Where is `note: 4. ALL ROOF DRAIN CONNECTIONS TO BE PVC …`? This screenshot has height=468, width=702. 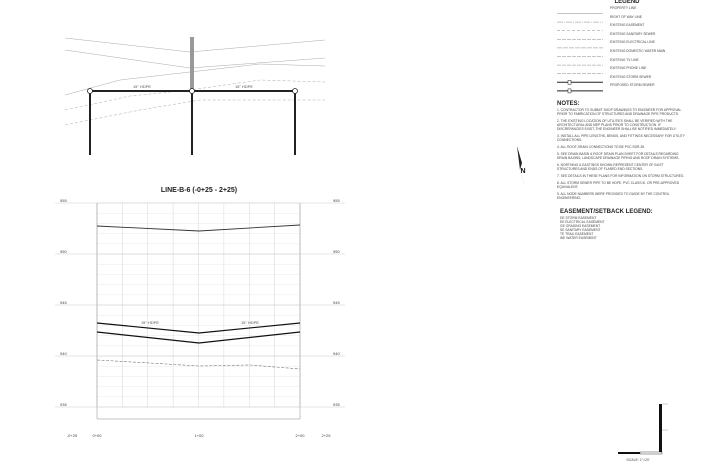
note: 4. ALL ROOF DRAIN CONNECTIONS TO BE PVC … is located at coordinates (601, 147).